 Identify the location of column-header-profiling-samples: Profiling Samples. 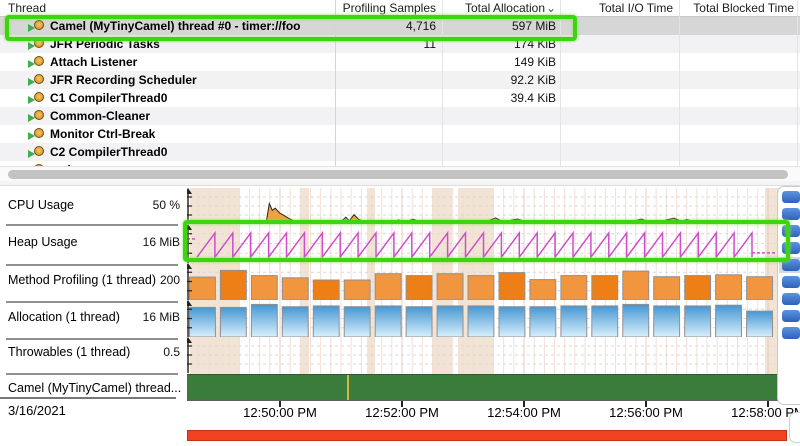
(389, 8).